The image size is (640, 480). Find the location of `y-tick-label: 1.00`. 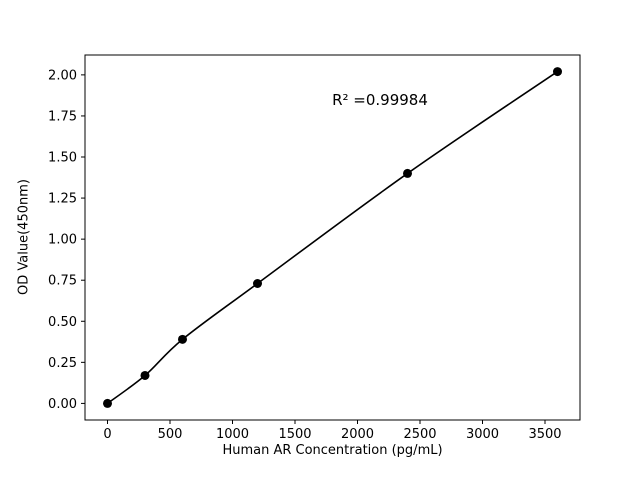

y-tick-label: 1.00 is located at coordinates (62, 240).